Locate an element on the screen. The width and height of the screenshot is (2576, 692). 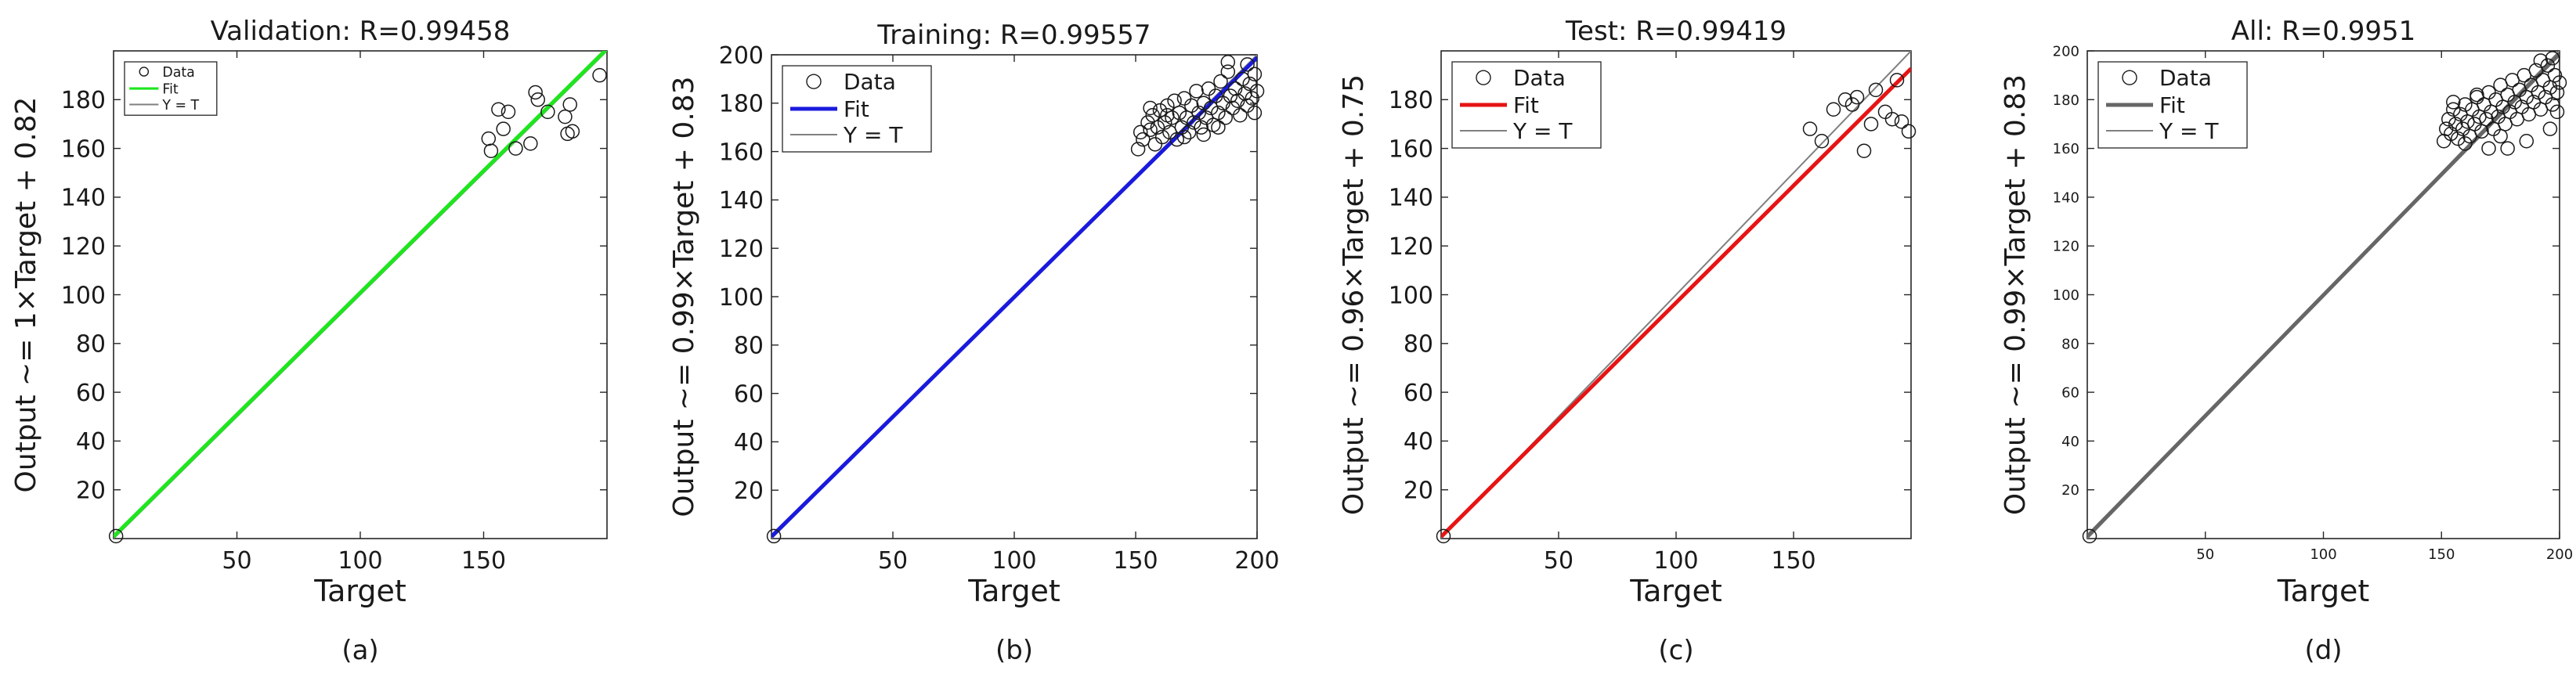
x-tick-label: 50 is located at coordinates (893, 561).